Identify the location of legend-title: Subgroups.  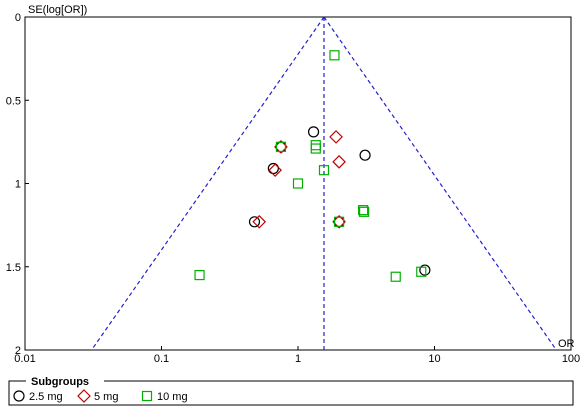
(60, 382).